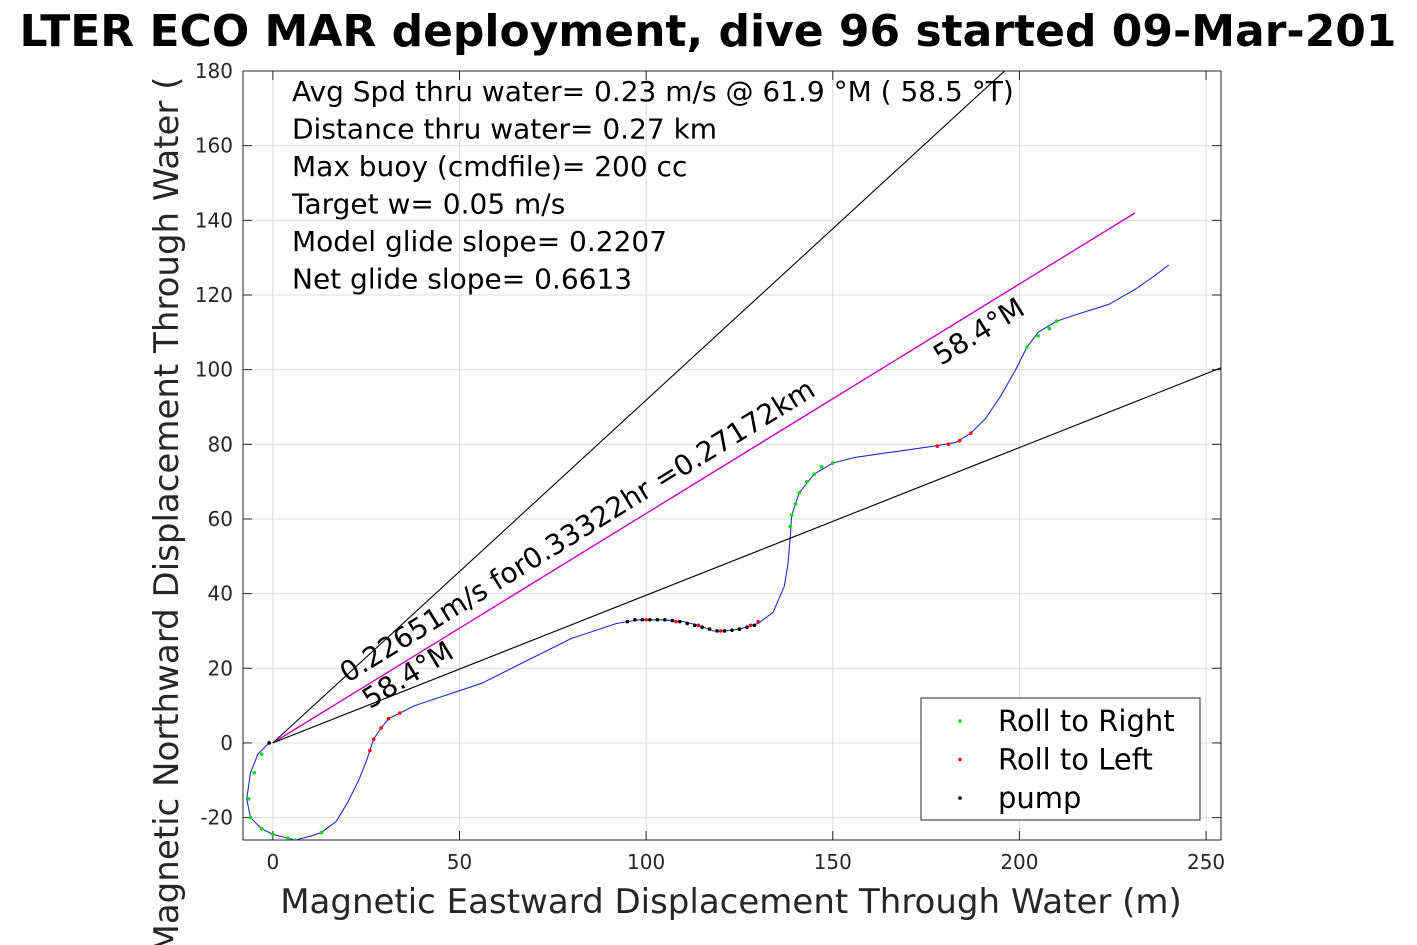 This screenshot has width=1417, height=945. I want to click on x-tick-label: 200, so click(1019, 862).